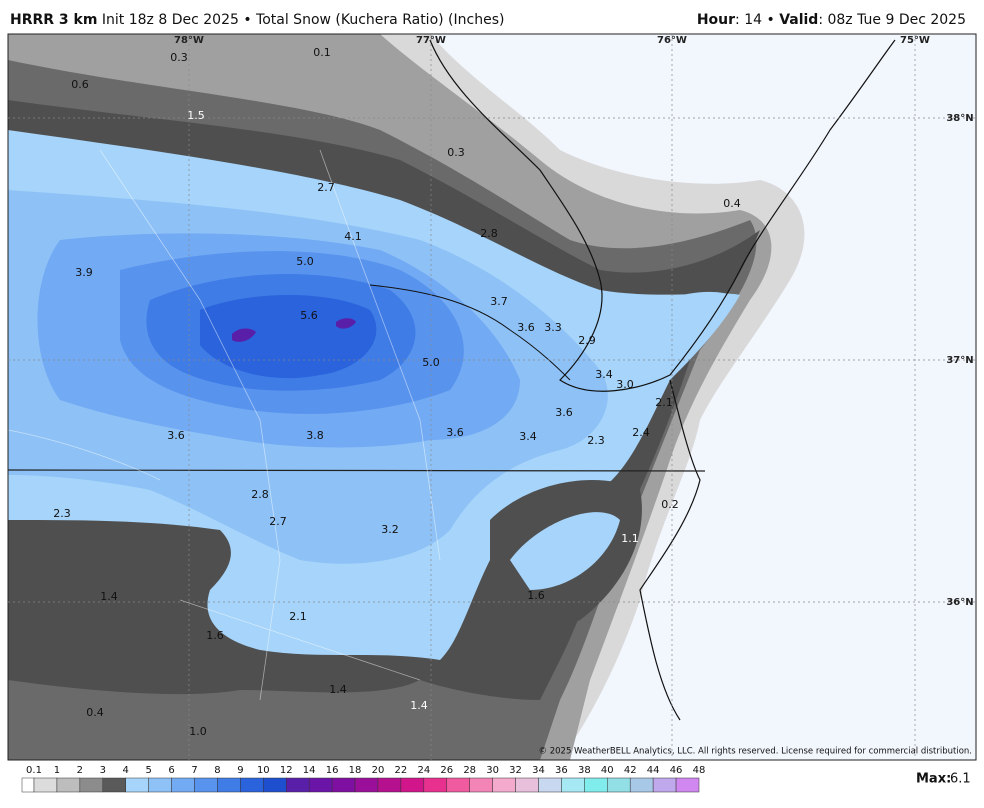  I want to click on latitude-label: 37°N, so click(959, 360).